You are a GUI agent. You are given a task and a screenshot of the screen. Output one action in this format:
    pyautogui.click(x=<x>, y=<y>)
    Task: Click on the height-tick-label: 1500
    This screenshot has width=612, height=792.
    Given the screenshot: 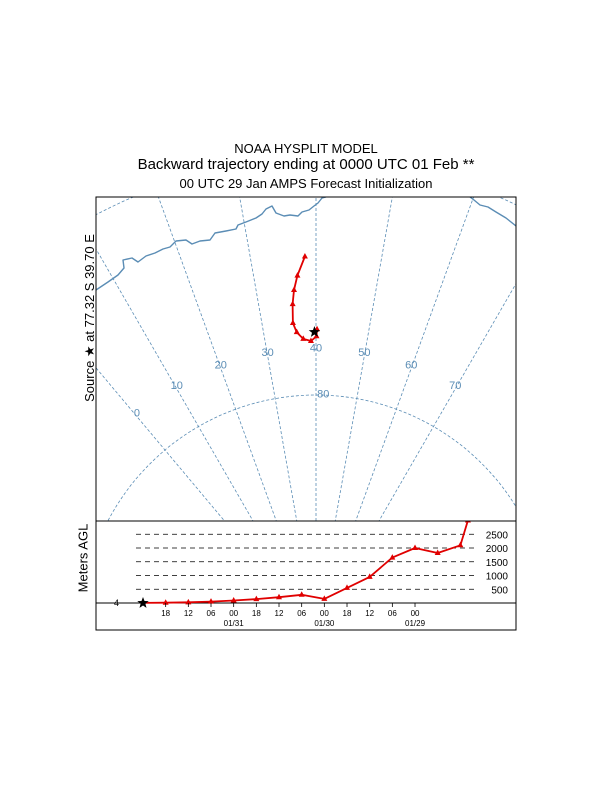 What is the action you would take?
    pyautogui.click(x=497, y=563)
    